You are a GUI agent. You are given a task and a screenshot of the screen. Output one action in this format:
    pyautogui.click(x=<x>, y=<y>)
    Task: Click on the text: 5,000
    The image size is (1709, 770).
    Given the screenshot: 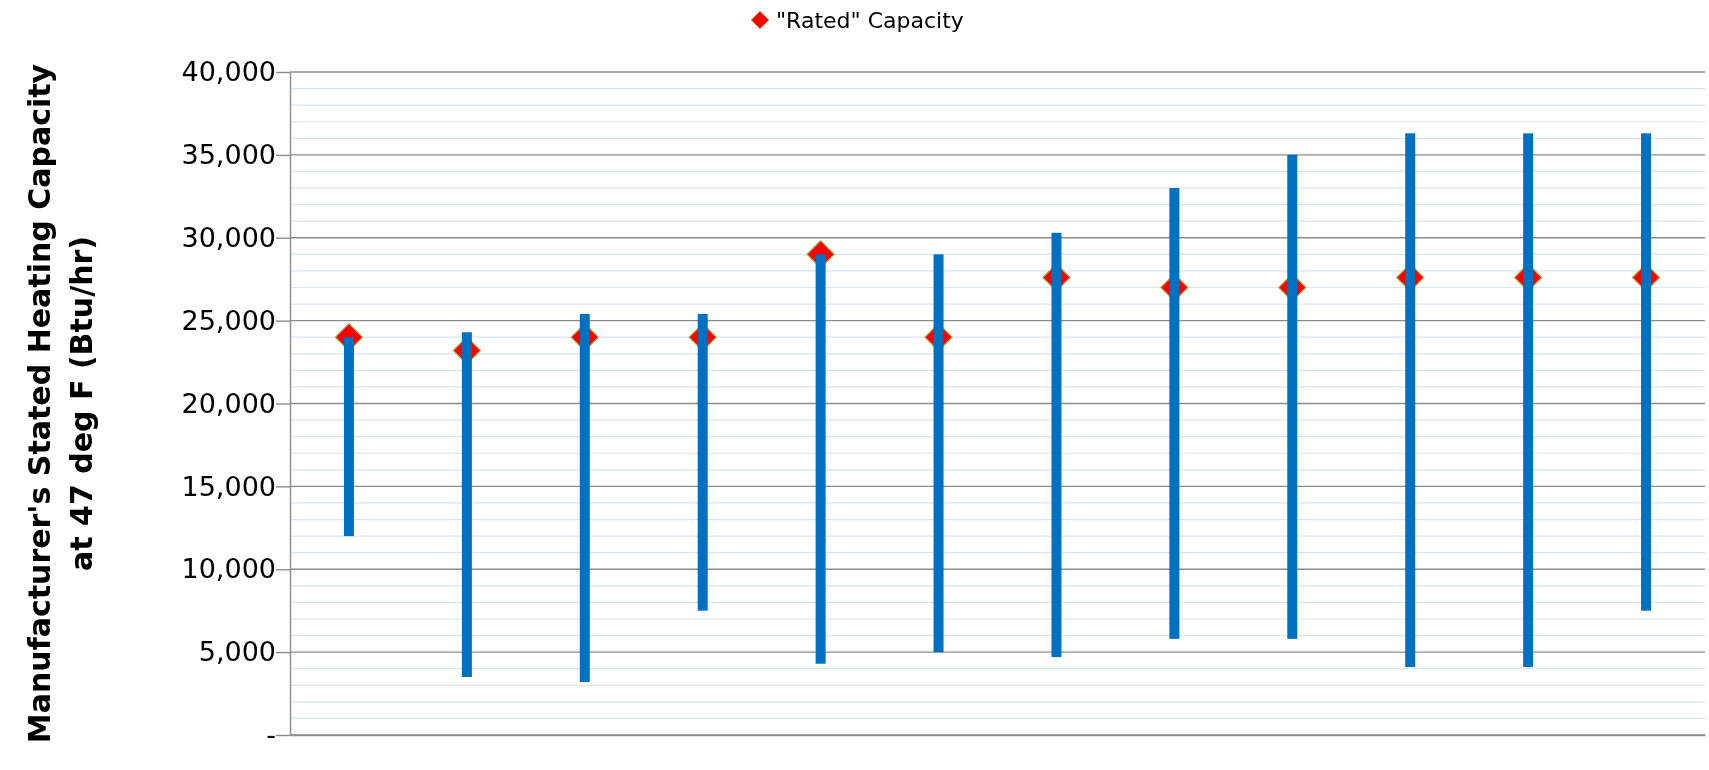 What is the action you would take?
    pyautogui.click(x=237, y=652)
    